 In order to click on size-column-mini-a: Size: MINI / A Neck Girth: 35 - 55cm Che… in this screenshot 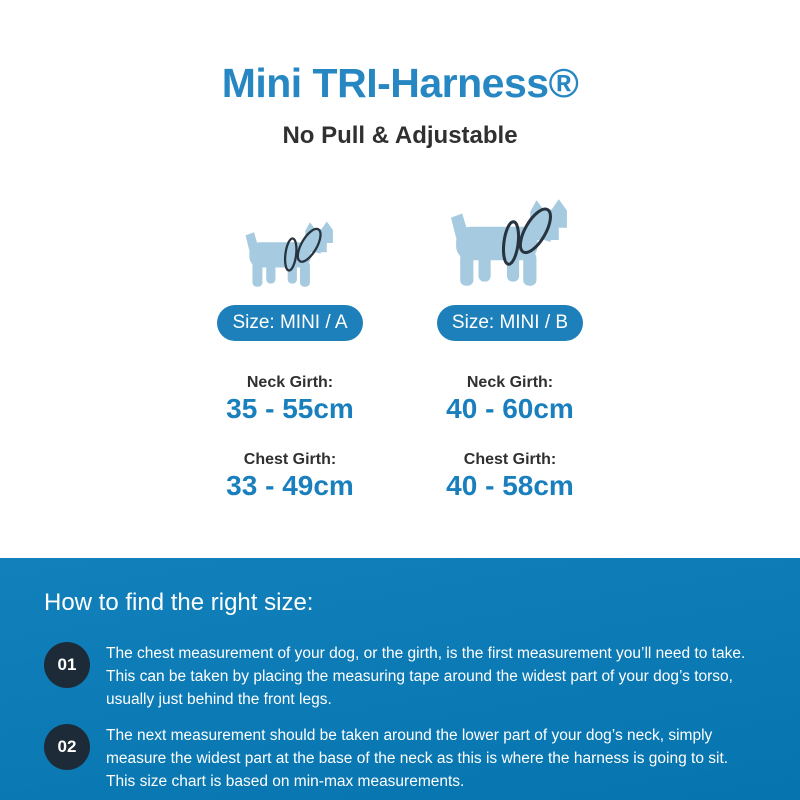, I will do `click(290, 345)`.